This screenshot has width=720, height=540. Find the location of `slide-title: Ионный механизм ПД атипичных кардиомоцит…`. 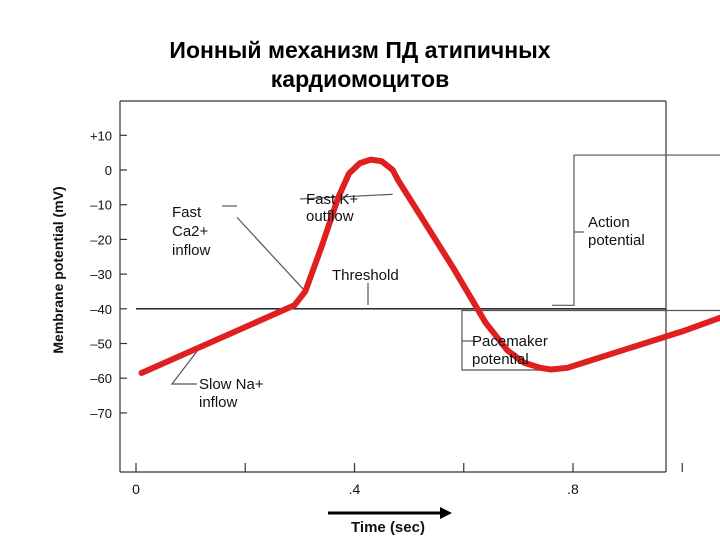

slide-title: Ионный механизм ПД атипичных кардиомоцит… is located at coordinates (360, 65).